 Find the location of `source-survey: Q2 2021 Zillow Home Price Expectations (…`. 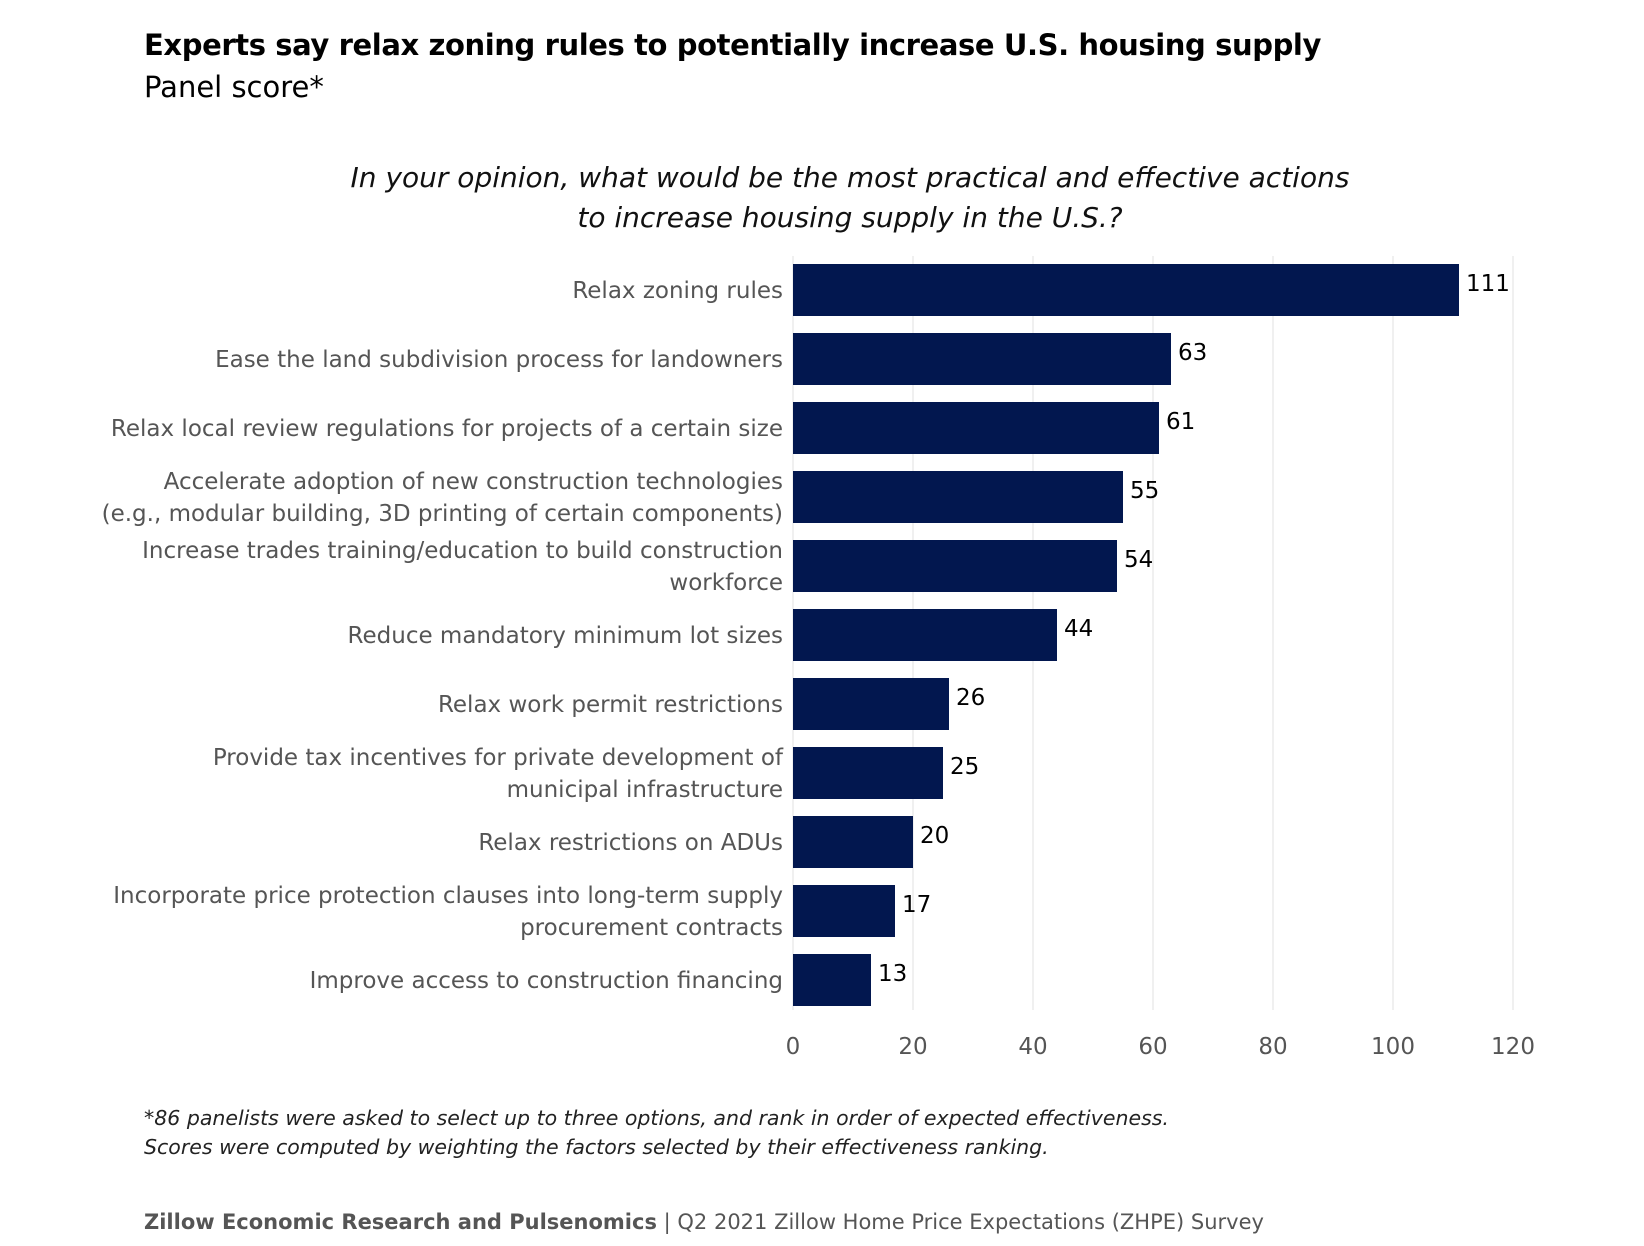

source-survey: Q2 2021 Zillow Home Price Expectations (… is located at coordinates (970, 1222).